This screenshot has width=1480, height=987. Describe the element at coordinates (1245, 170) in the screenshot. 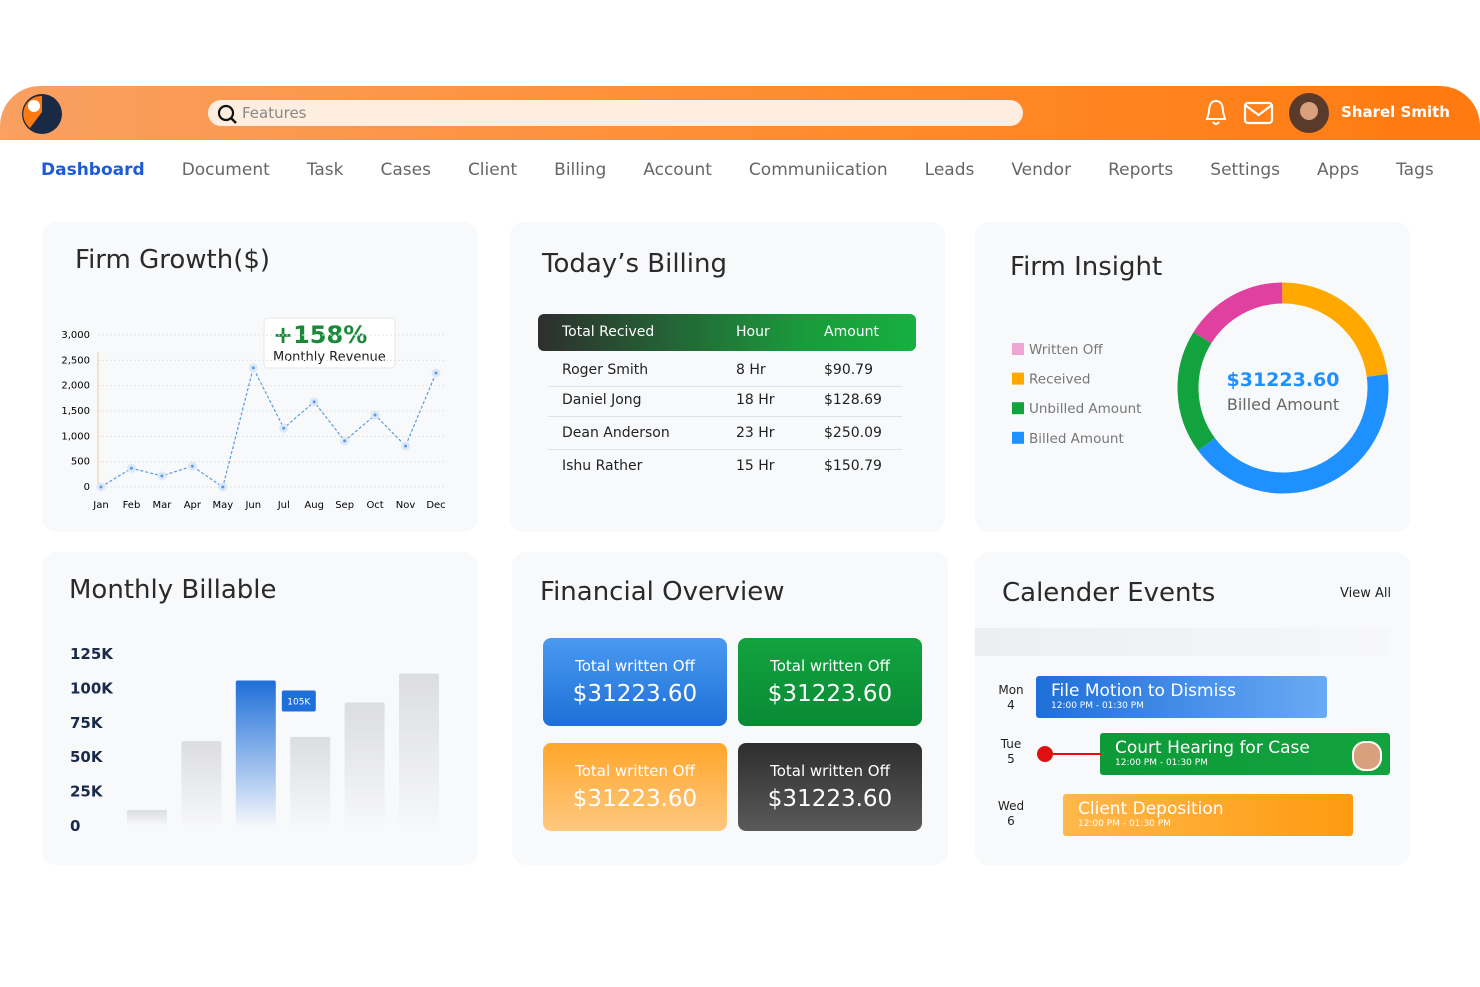

I see `nav-item: Settings` at that location.